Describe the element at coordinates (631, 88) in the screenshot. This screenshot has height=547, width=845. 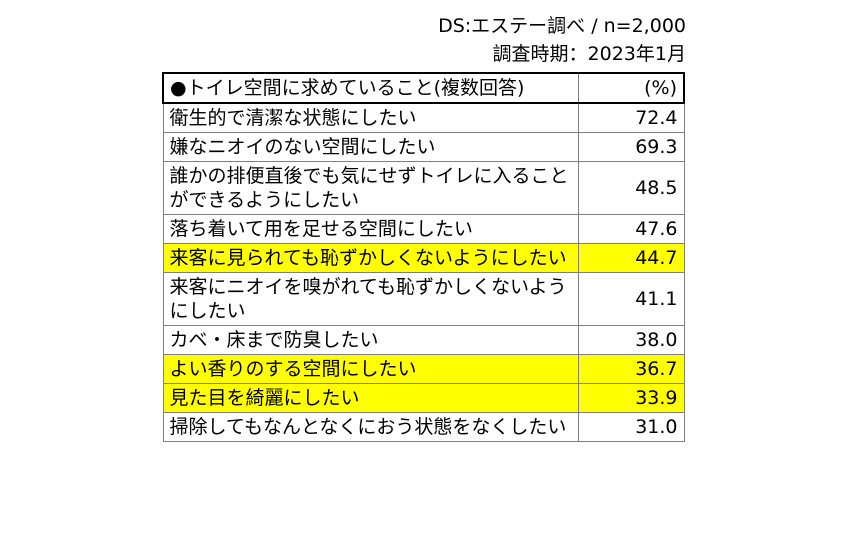
I see `unit-header: (%)` at that location.